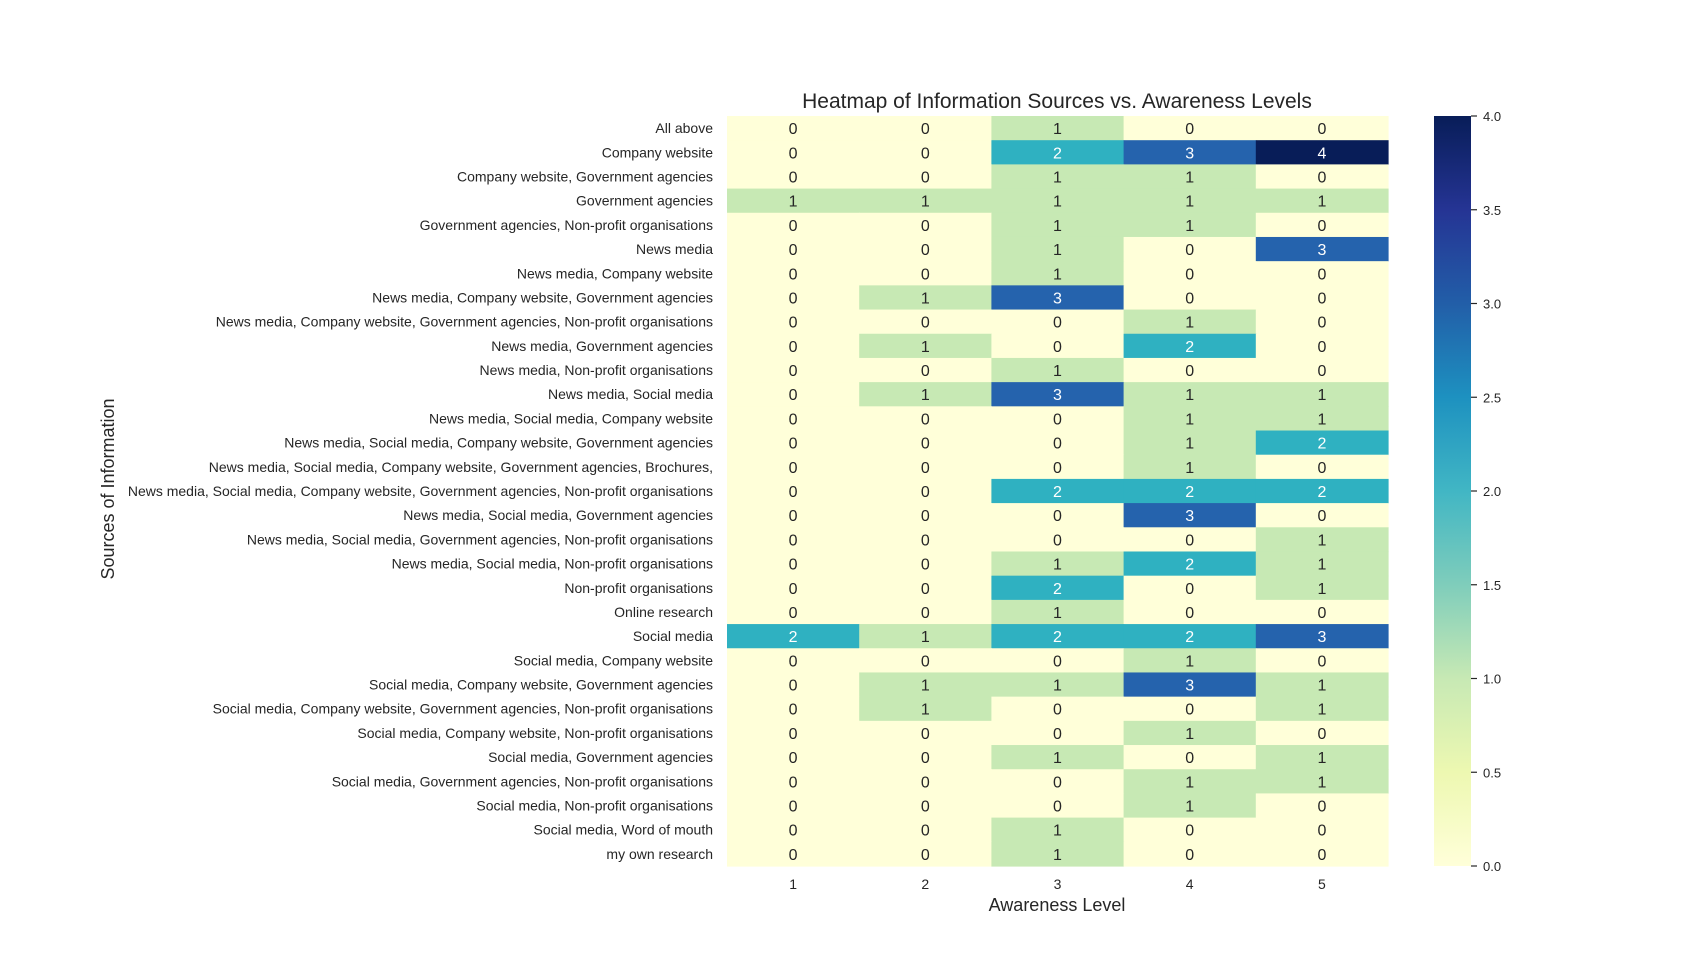  I want to click on heatmap-cell-r26-c2, so click(925, 733).